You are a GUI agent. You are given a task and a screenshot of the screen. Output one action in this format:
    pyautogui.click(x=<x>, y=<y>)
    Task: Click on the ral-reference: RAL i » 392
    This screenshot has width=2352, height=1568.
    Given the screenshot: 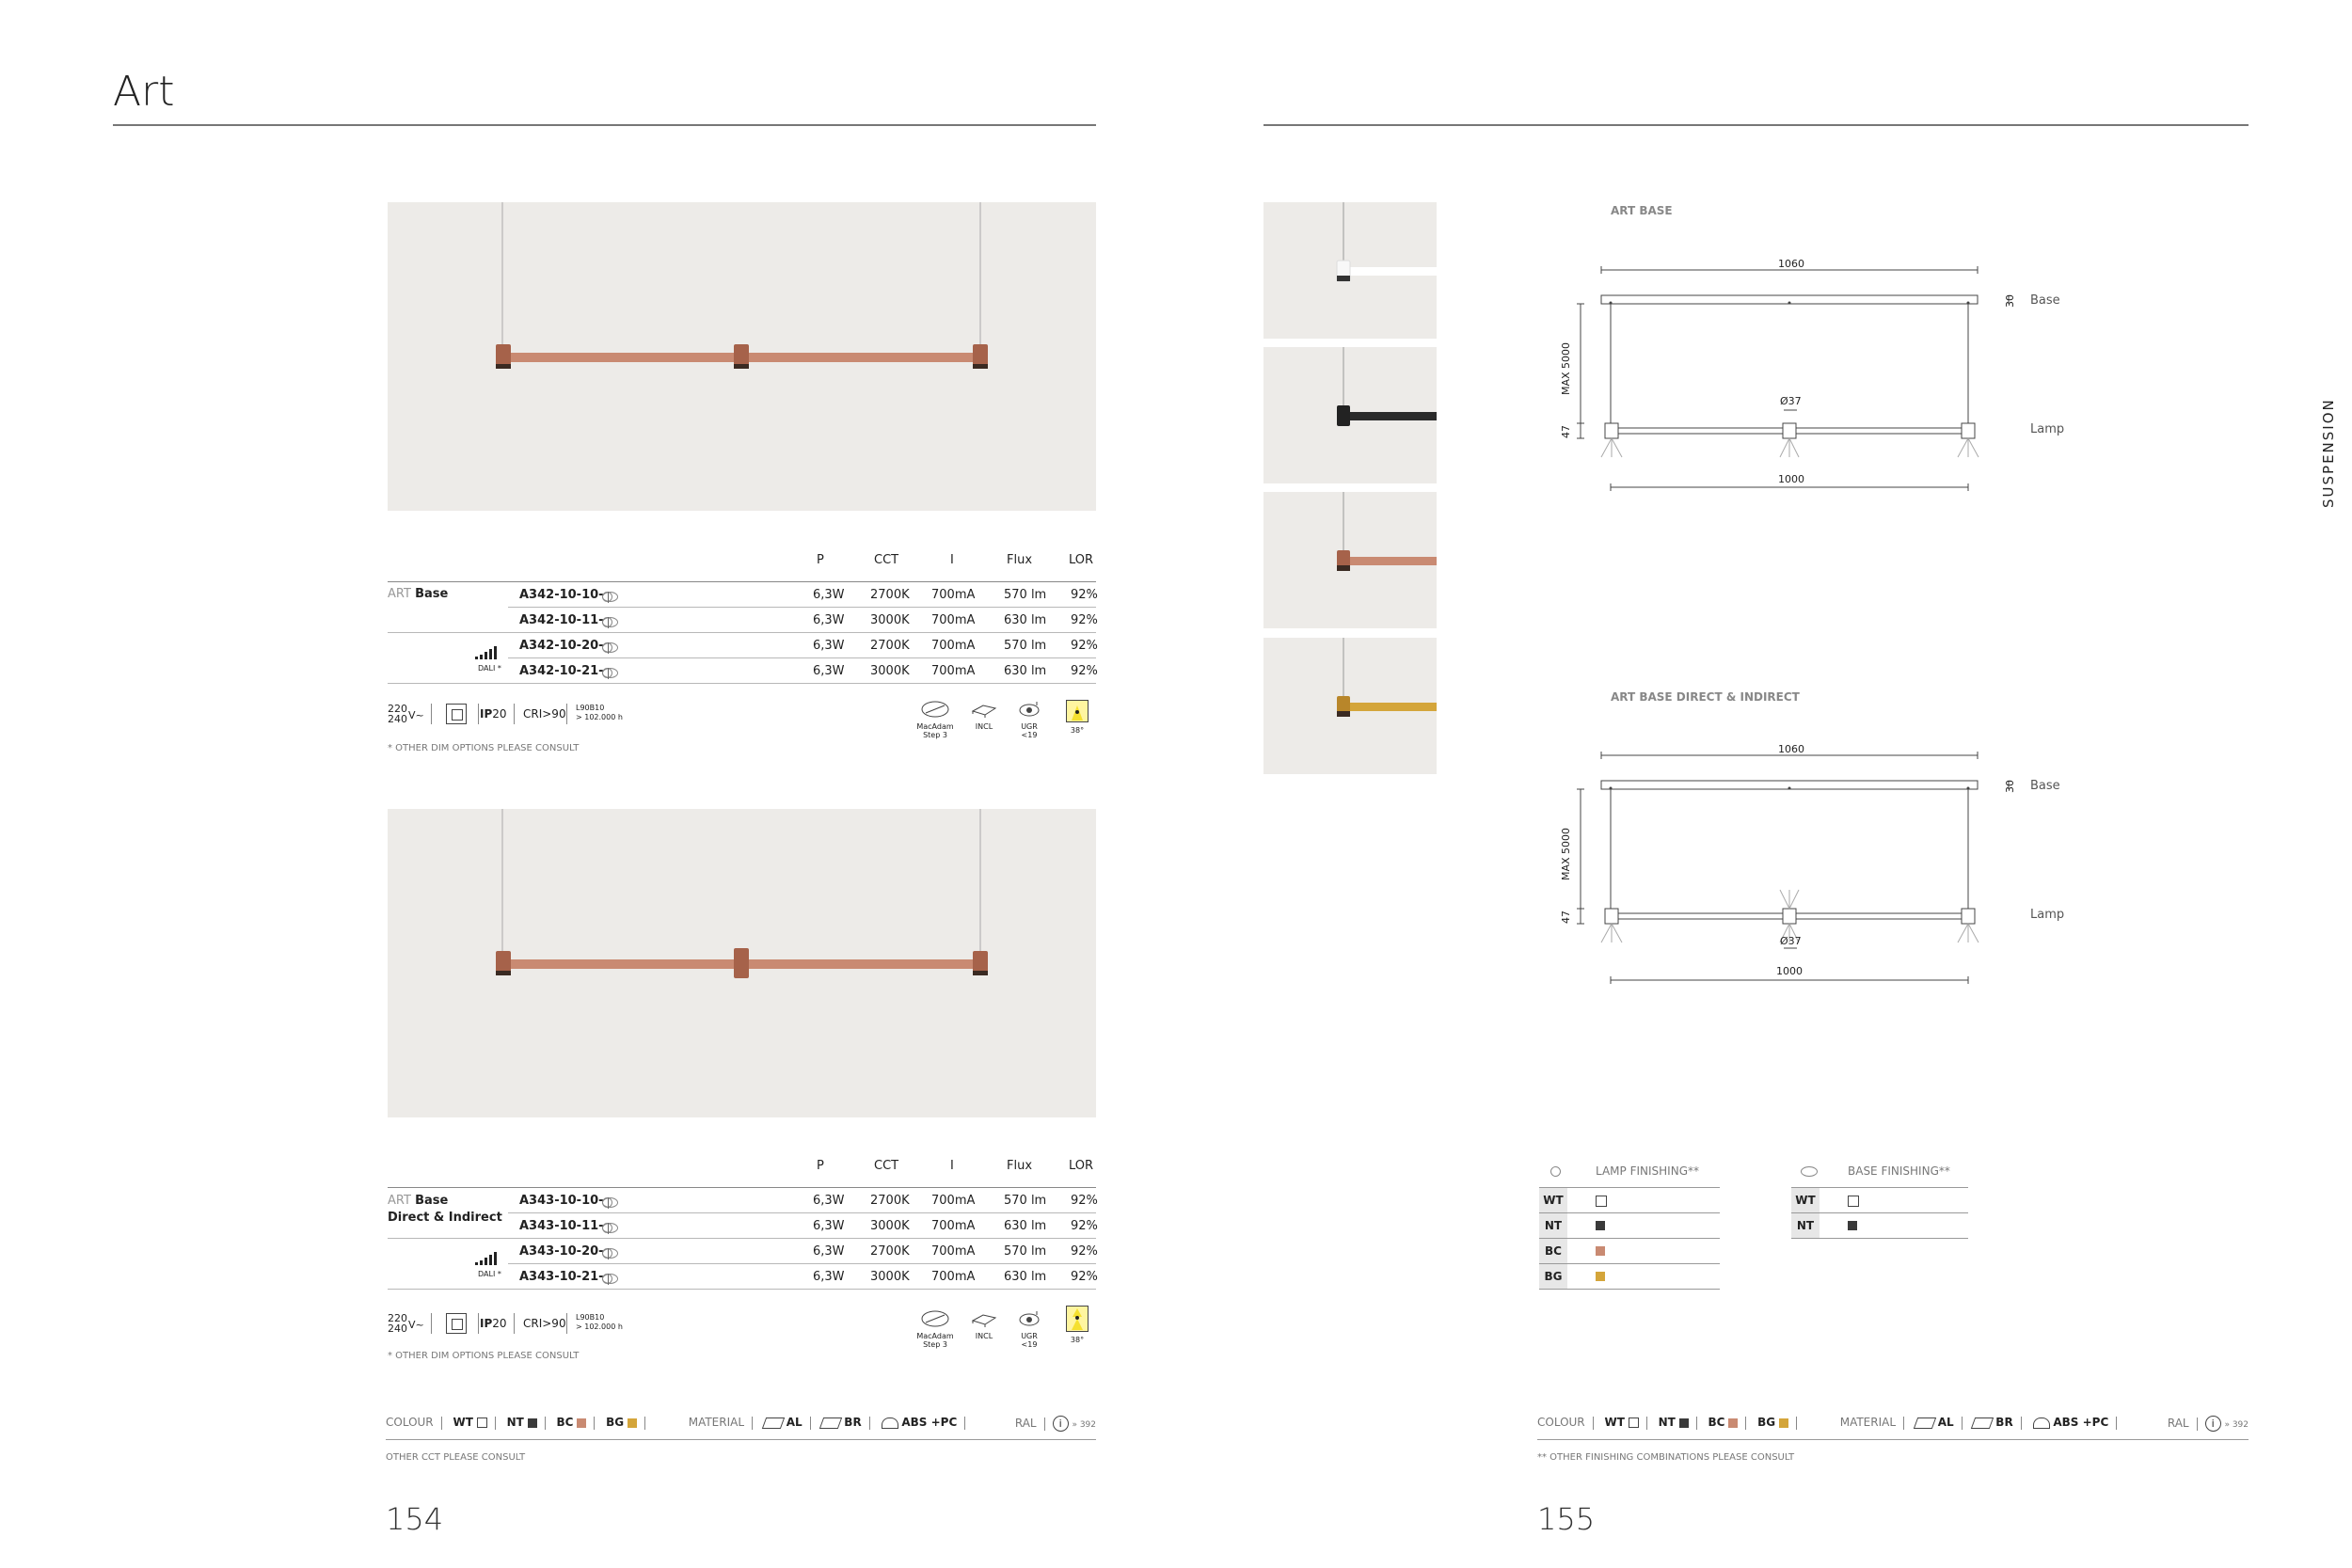 What is the action you would take?
    pyautogui.click(x=2208, y=1424)
    